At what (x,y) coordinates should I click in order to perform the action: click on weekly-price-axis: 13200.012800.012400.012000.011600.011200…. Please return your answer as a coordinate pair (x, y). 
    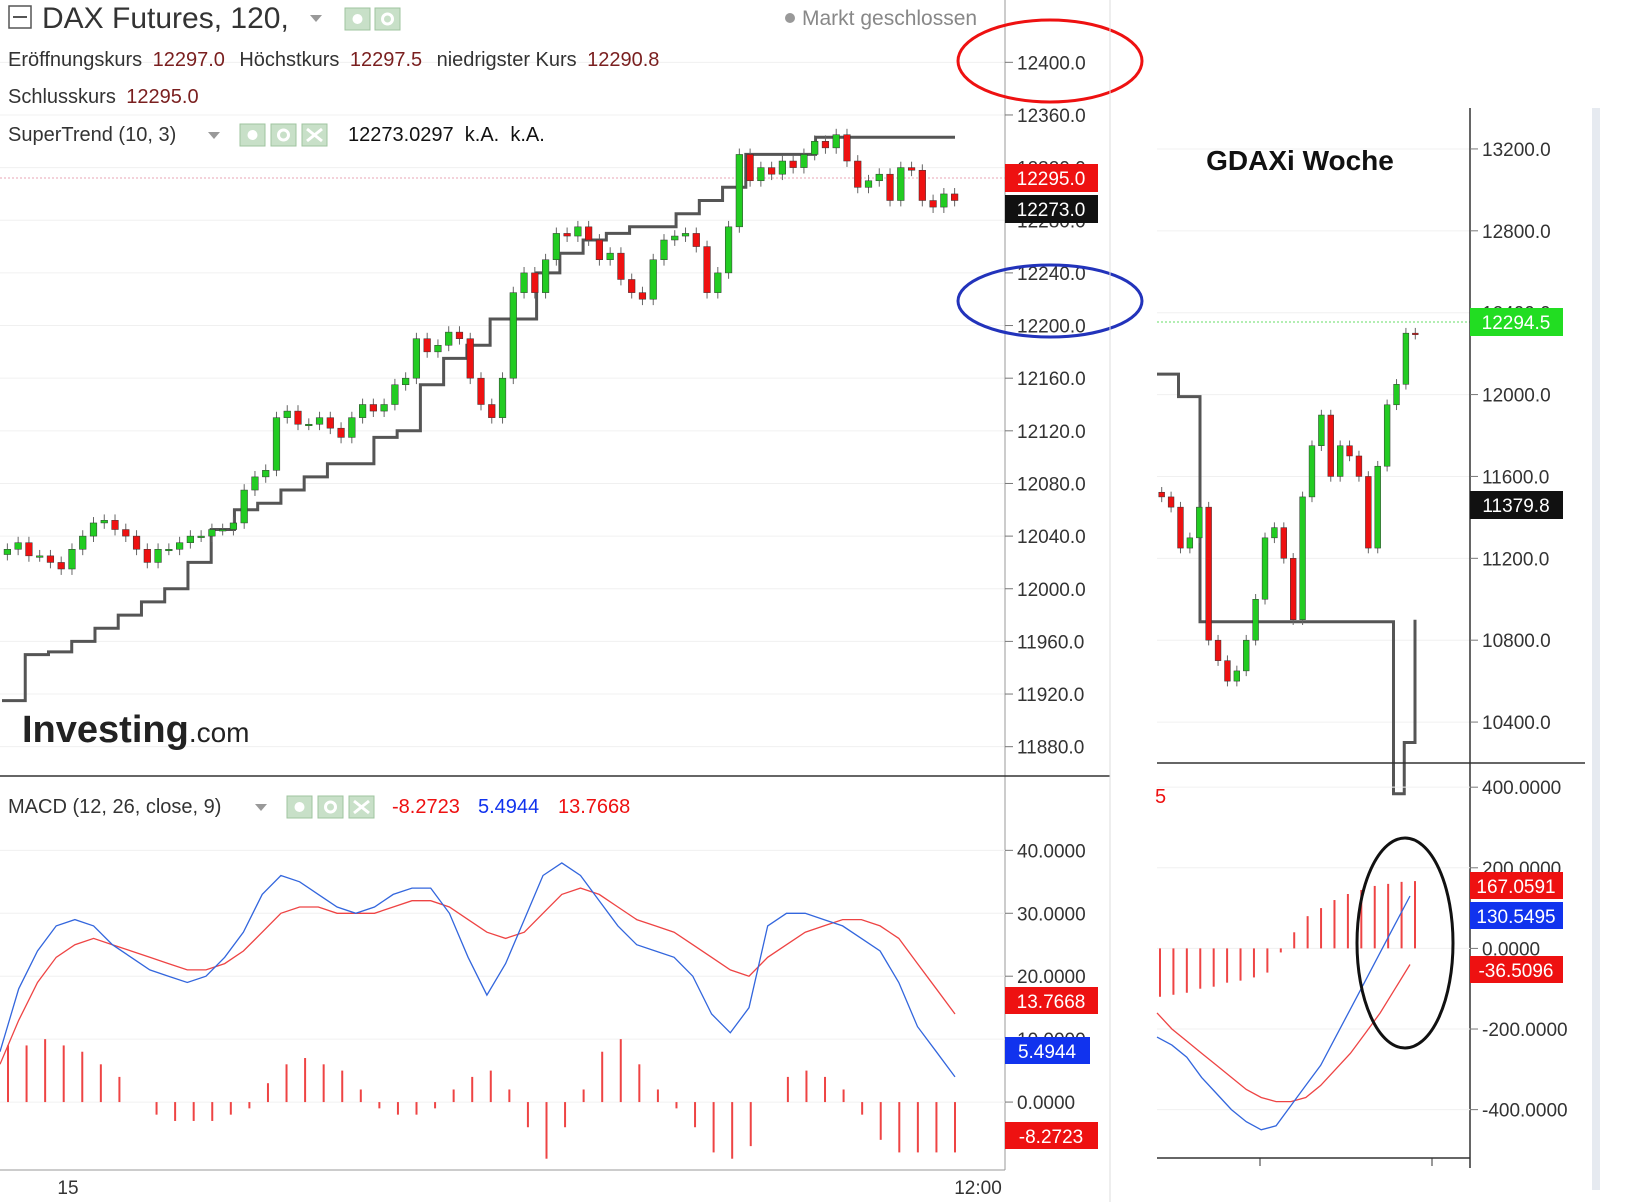
    Looking at the image, I should click on (1510, 437).